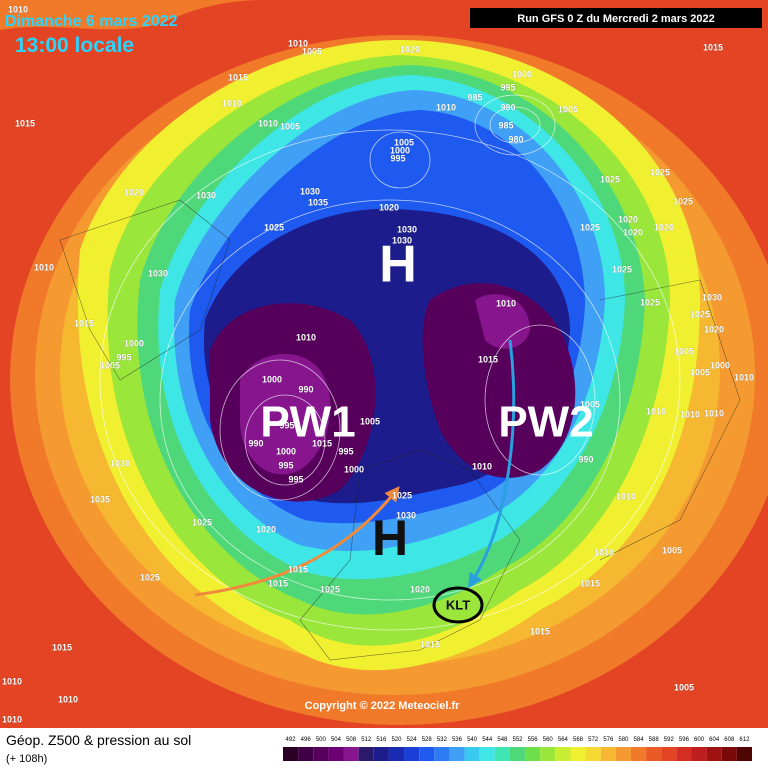  I want to click on isobar-label: 980, so click(515, 139).